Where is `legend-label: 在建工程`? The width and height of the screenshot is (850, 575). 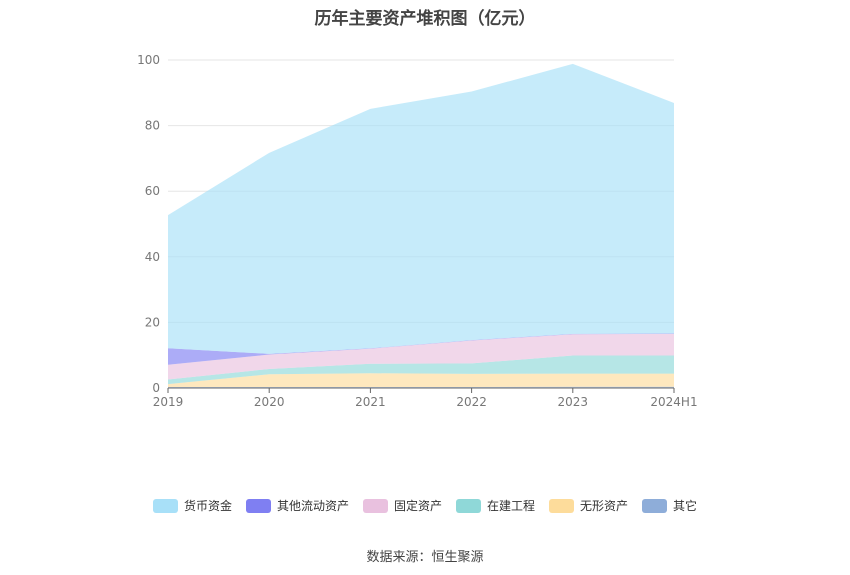 legend-label: 在建工程 is located at coordinates (511, 506).